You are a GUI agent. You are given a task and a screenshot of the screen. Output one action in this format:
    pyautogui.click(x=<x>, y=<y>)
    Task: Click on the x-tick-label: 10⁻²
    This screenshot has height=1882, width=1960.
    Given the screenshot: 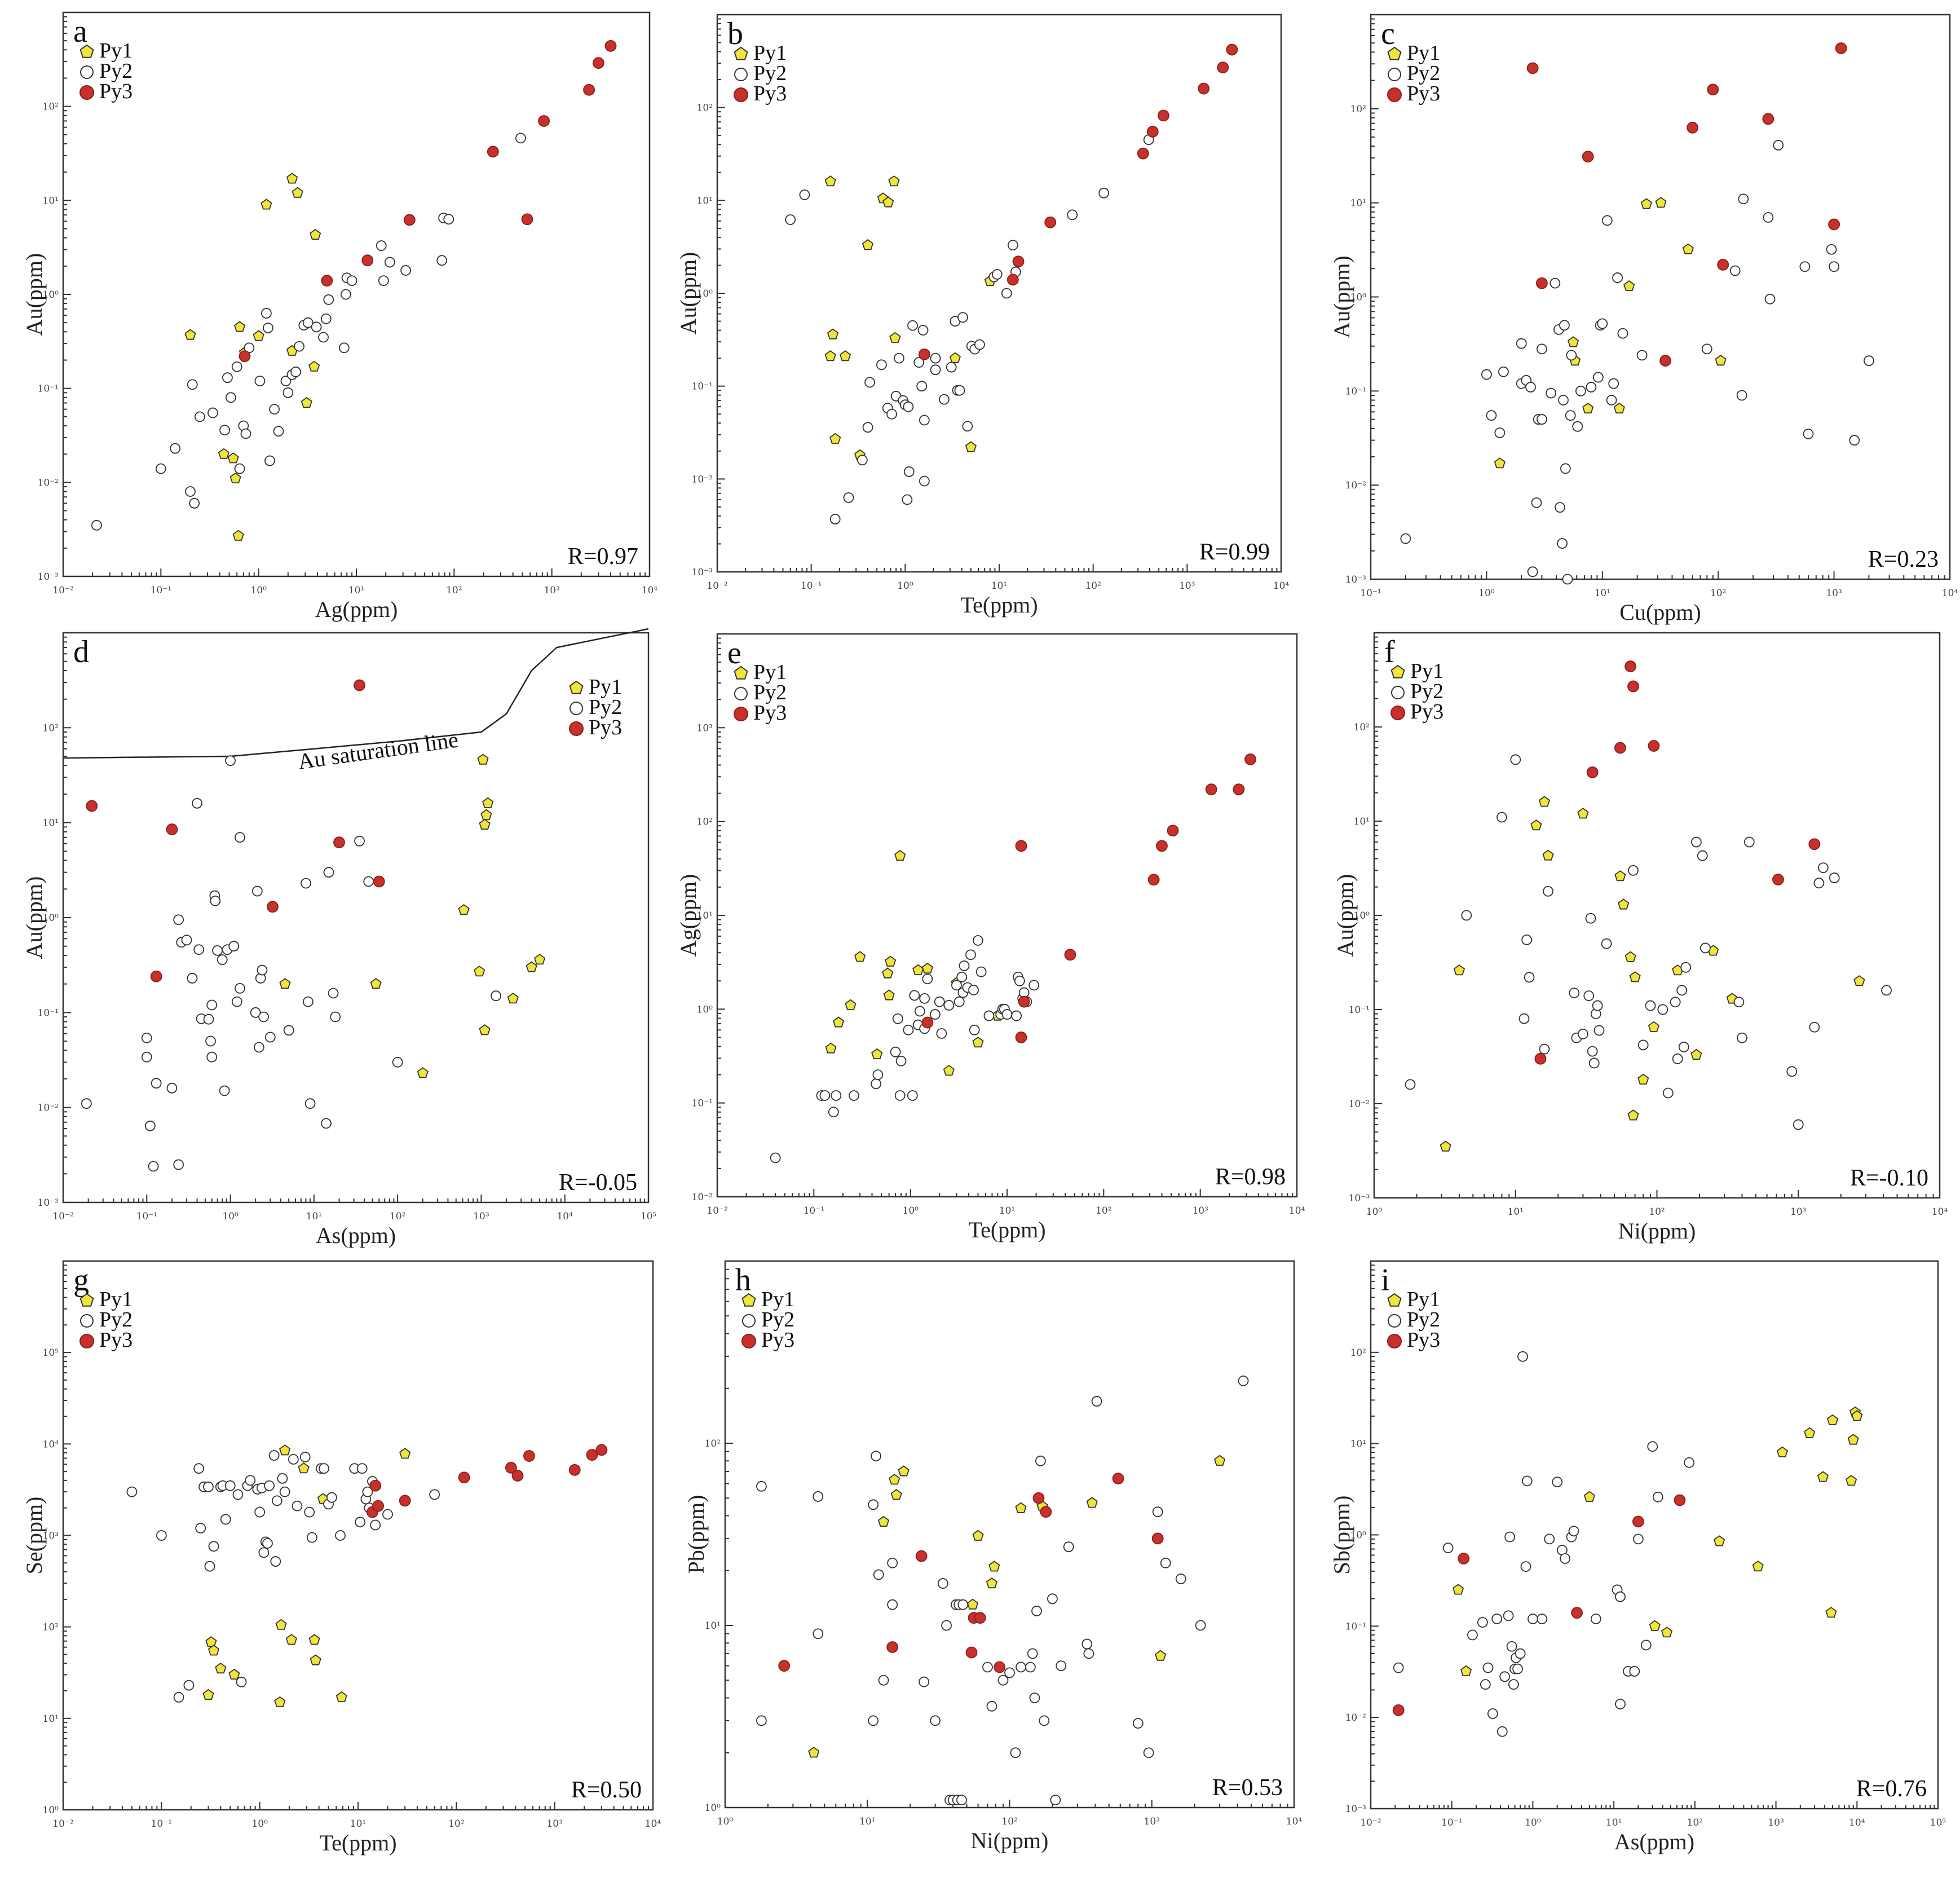 What is the action you would take?
    pyautogui.click(x=717, y=586)
    